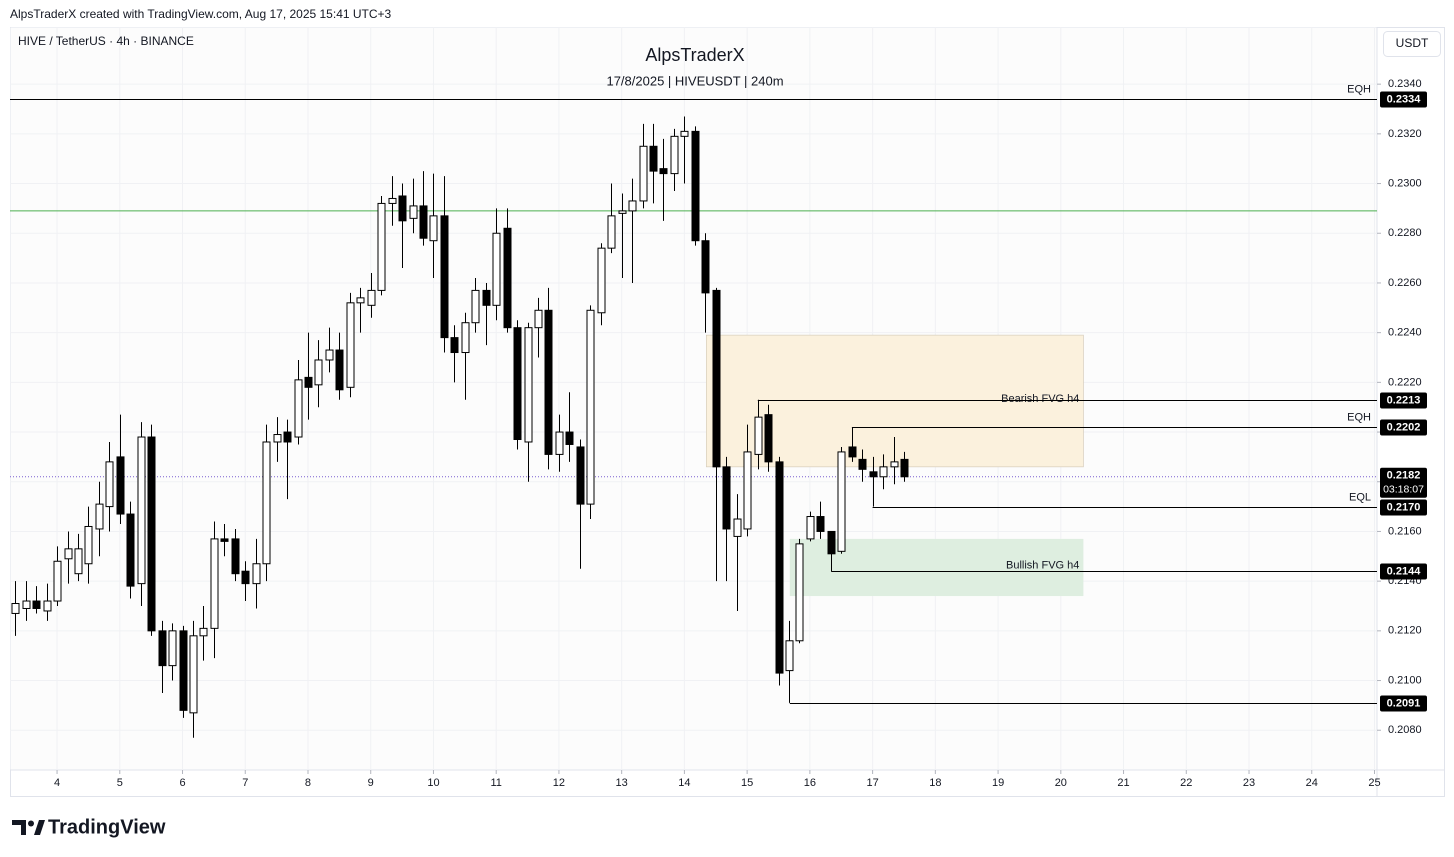 This screenshot has height=857, width=1454. I want to click on price-label: 0.2144, so click(1404, 571).